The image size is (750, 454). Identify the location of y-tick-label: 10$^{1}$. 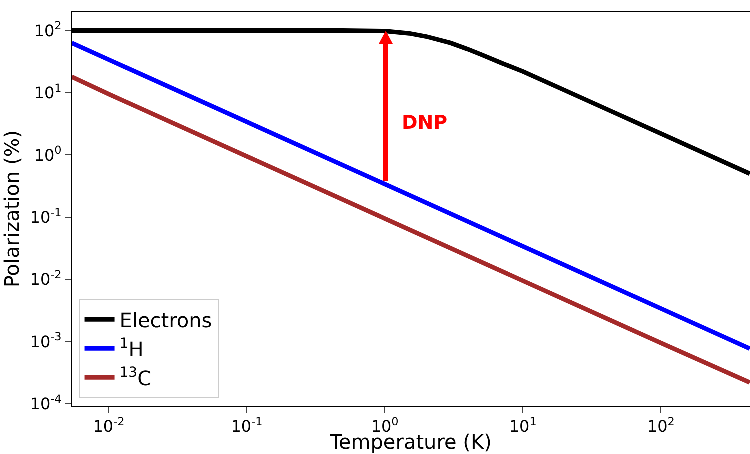
(48, 92).